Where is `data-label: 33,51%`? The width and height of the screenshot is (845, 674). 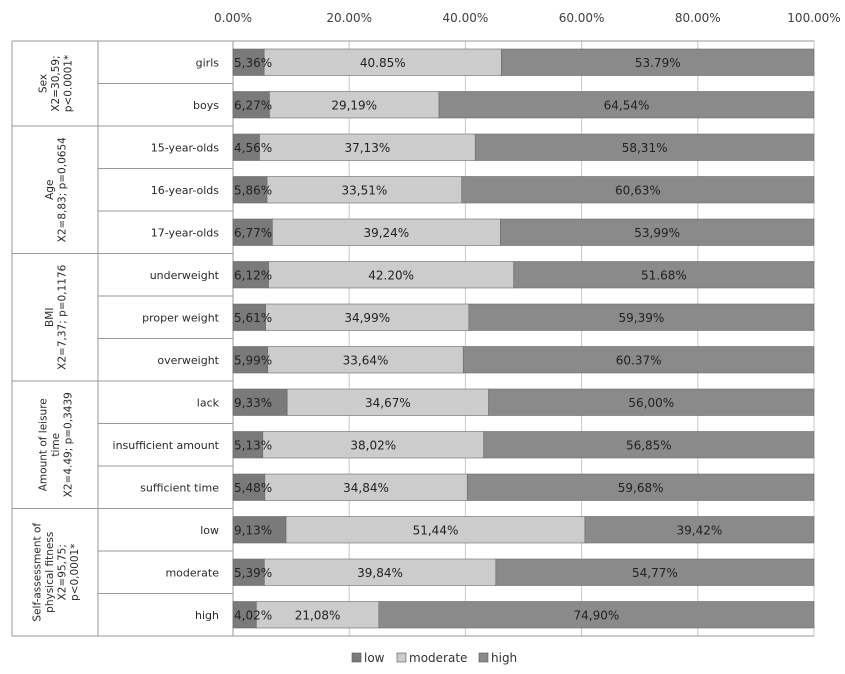
data-label: 33,51% is located at coordinates (365, 190).